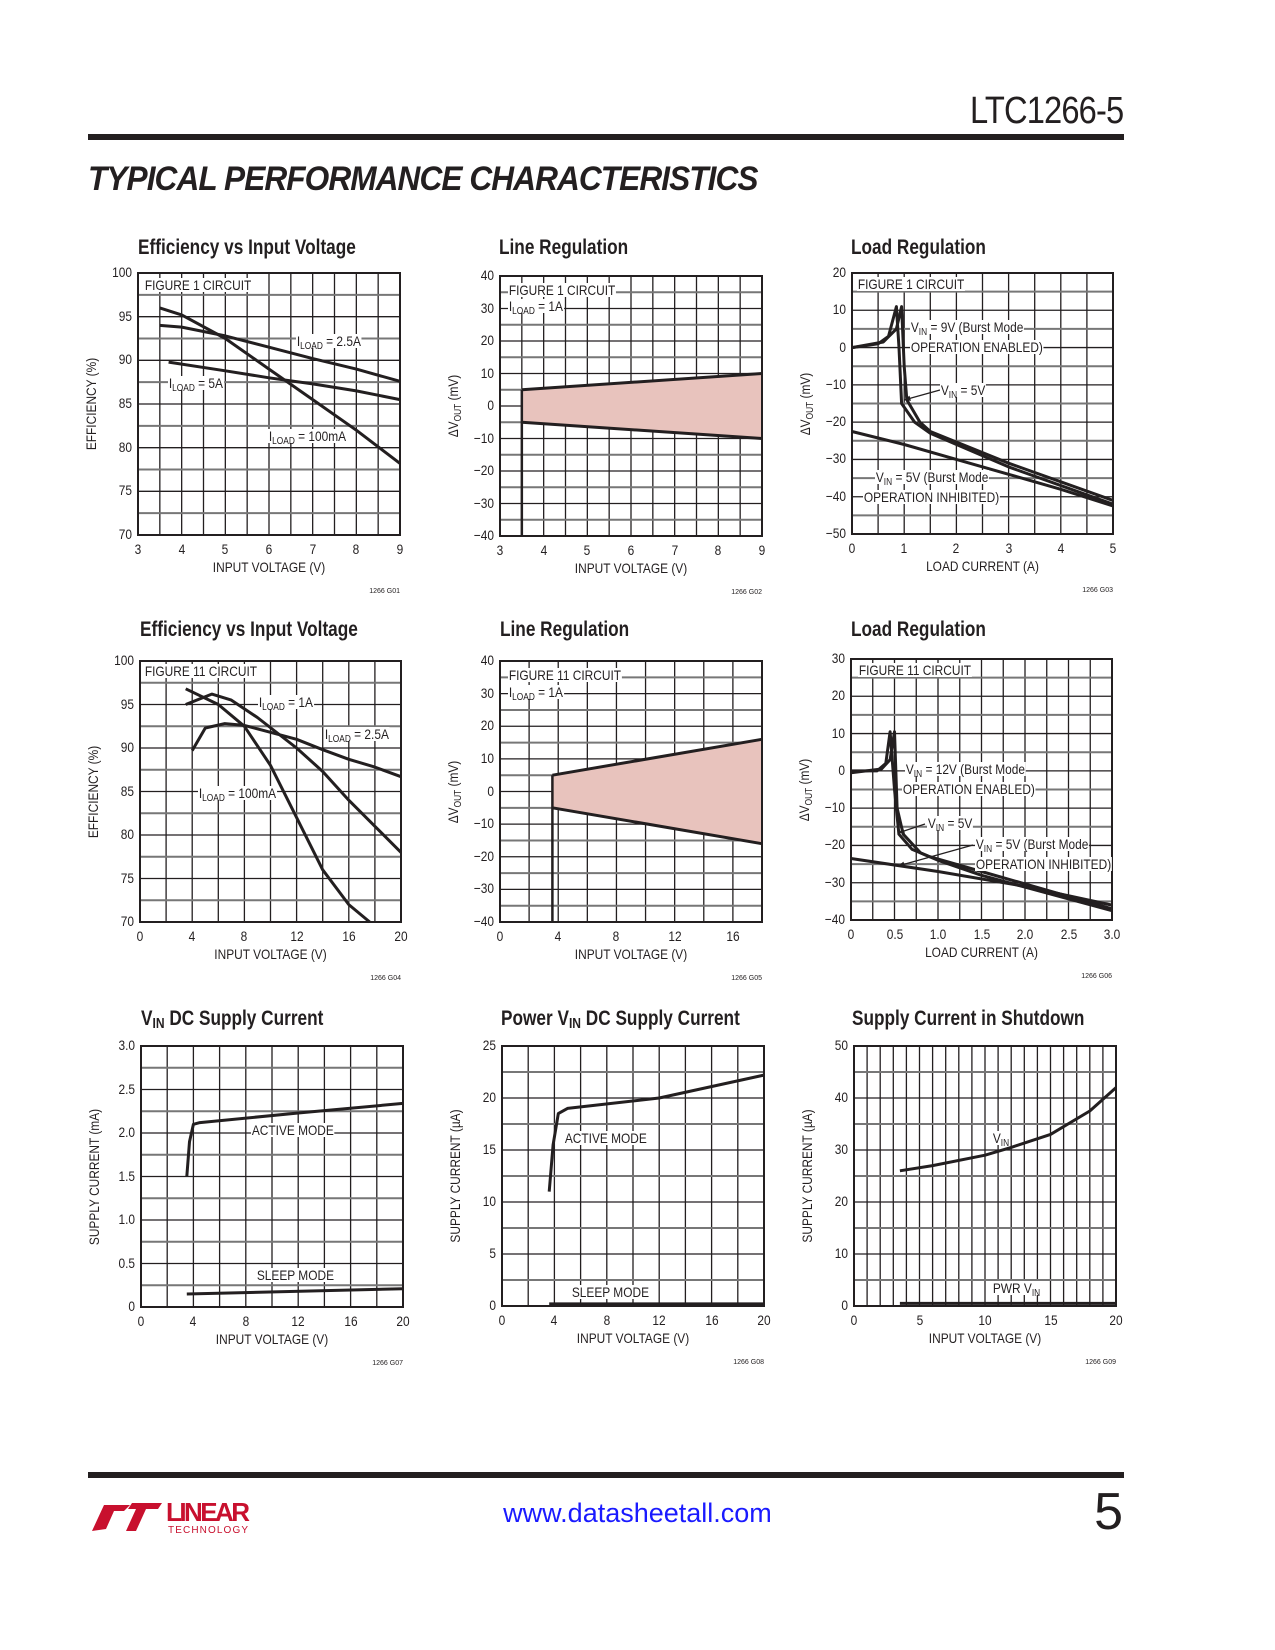  Describe the element at coordinates (657, 791) in the screenshot. I see `regulation-band` at that location.